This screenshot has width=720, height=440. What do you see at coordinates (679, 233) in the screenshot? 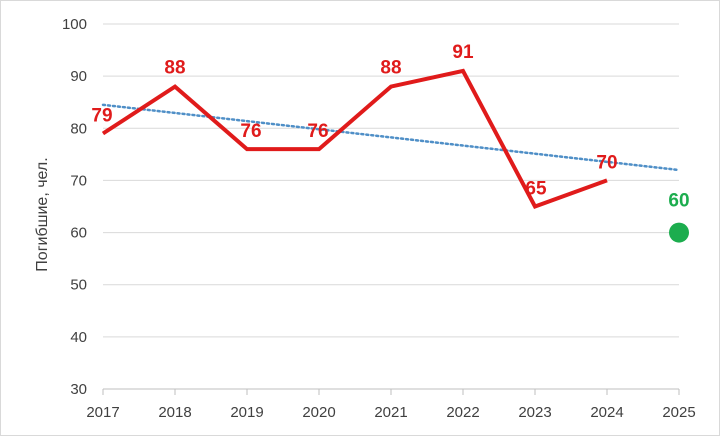
I see `data-point-target` at bounding box center [679, 233].